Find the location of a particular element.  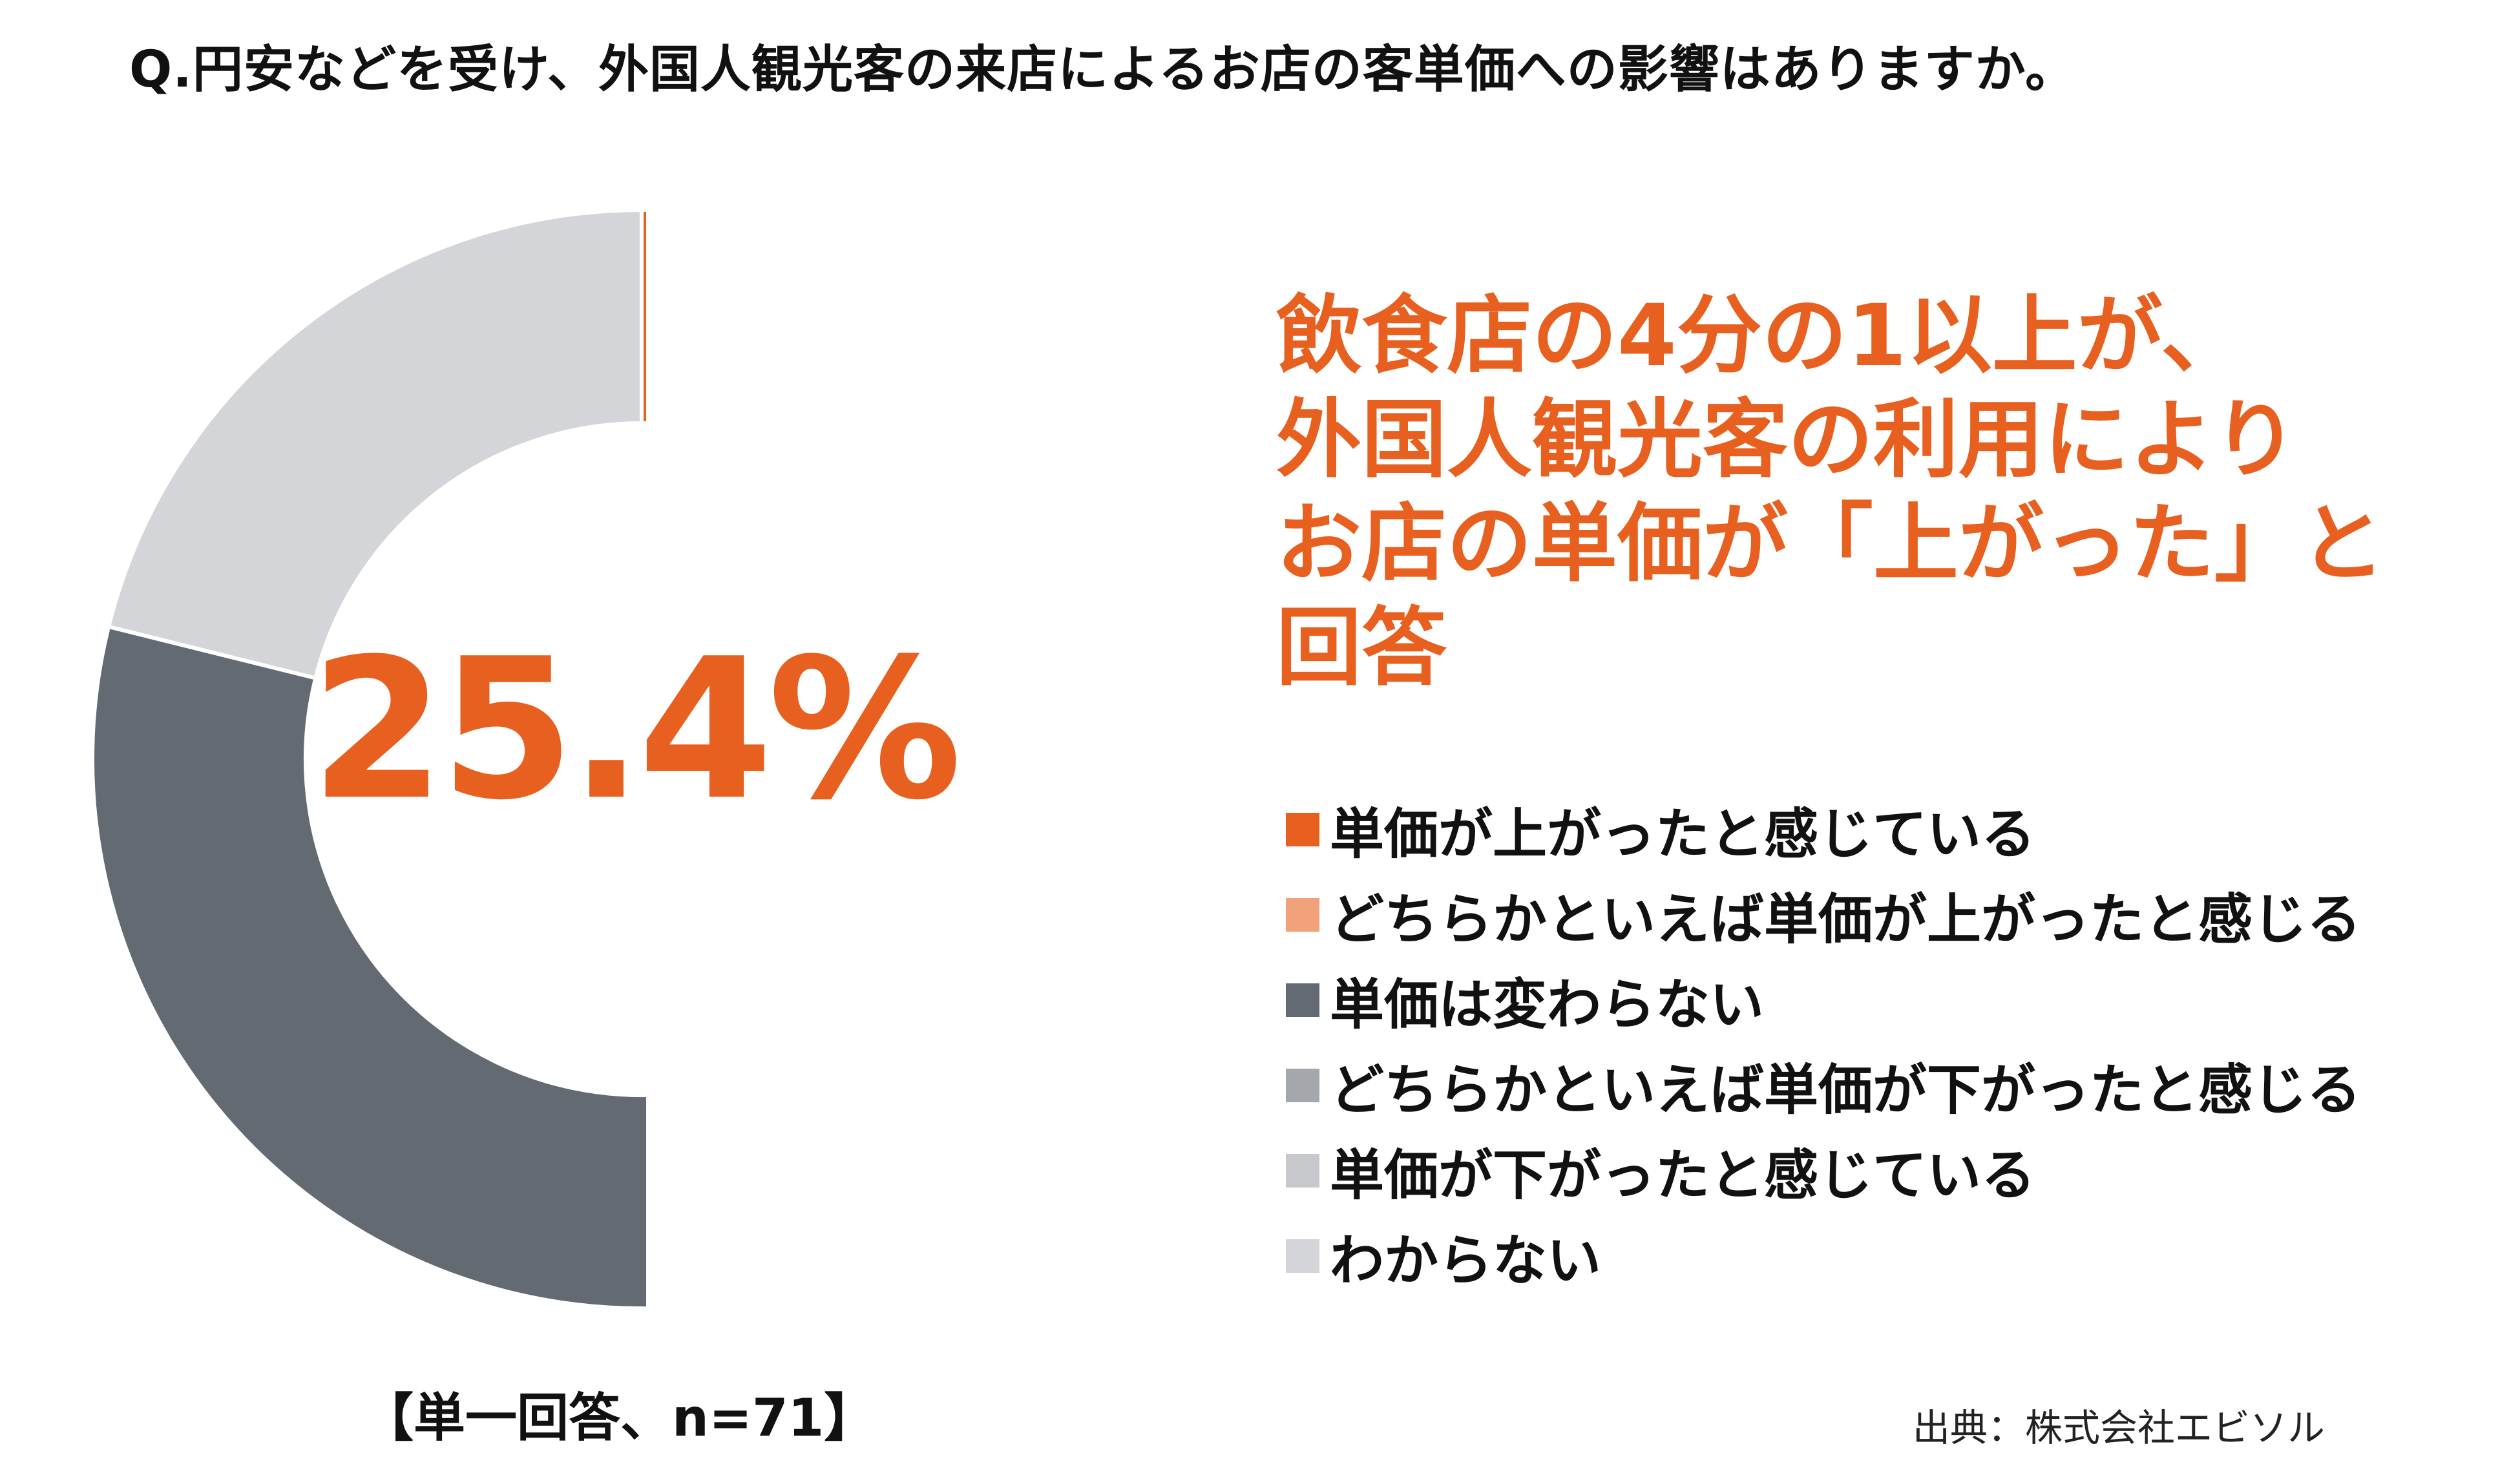

legend-item: わからない is located at coordinates (1894, 1256).